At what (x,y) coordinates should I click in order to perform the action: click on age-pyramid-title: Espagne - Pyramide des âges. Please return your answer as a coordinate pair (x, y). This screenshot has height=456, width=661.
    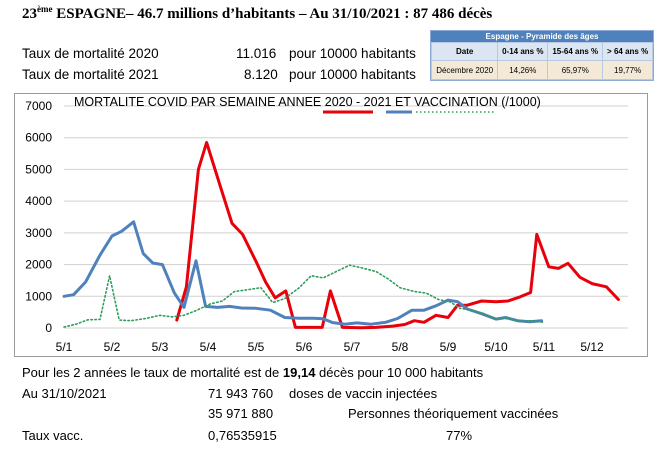
    Looking at the image, I should click on (542, 36).